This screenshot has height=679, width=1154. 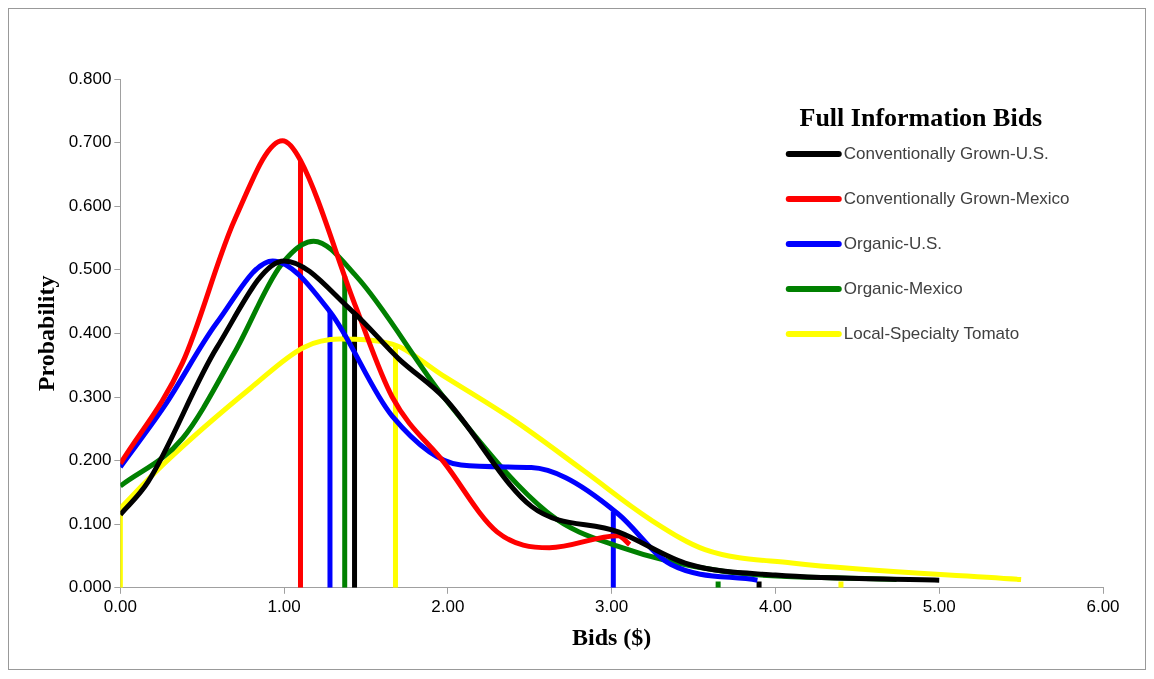 What do you see at coordinates (939, 606) in the screenshot?
I see `x-tick-label: 5.00` at bounding box center [939, 606].